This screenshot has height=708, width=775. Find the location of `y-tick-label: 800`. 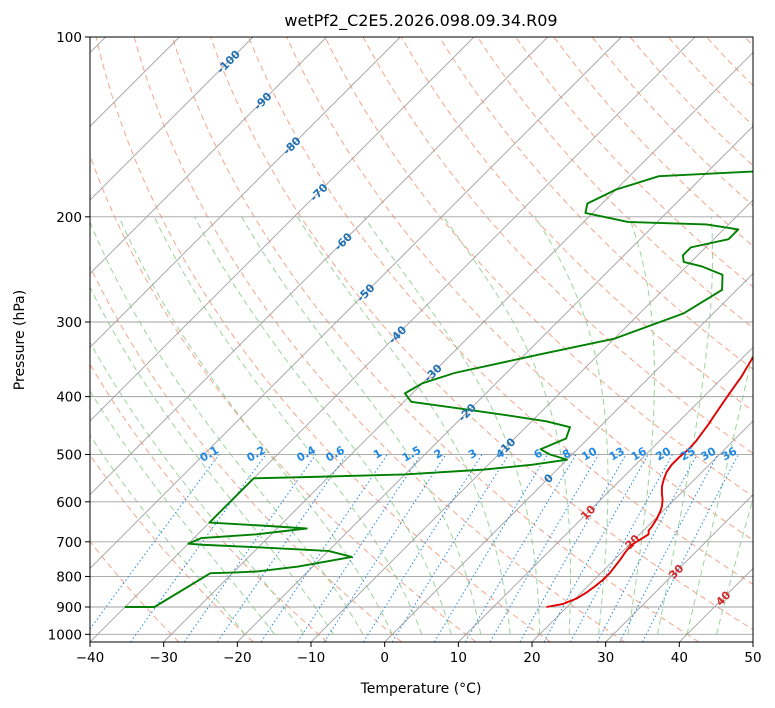

y-tick-label: 800 is located at coordinates (69, 577).